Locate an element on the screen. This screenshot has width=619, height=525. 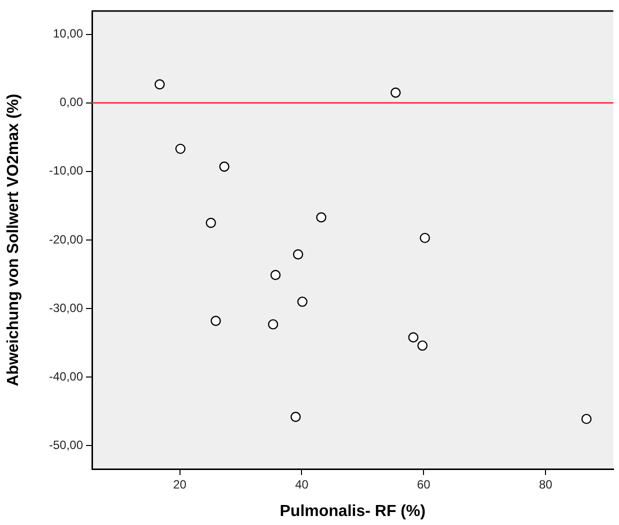
y-tick-label: -10,00 is located at coordinates (66, 171).